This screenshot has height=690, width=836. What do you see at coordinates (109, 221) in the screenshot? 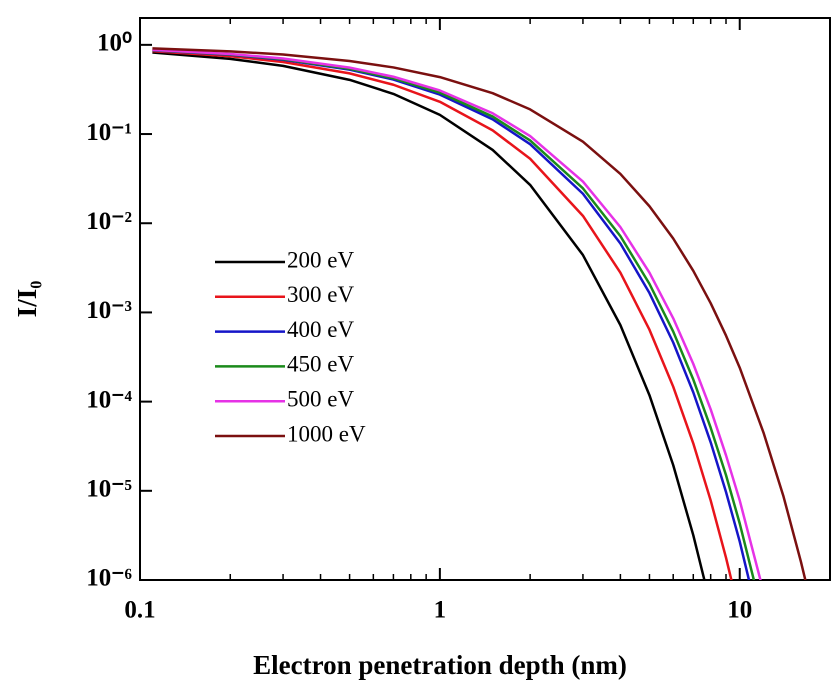
I see `y-tick-label: 10⁻²` at bounding box center [109, 221].